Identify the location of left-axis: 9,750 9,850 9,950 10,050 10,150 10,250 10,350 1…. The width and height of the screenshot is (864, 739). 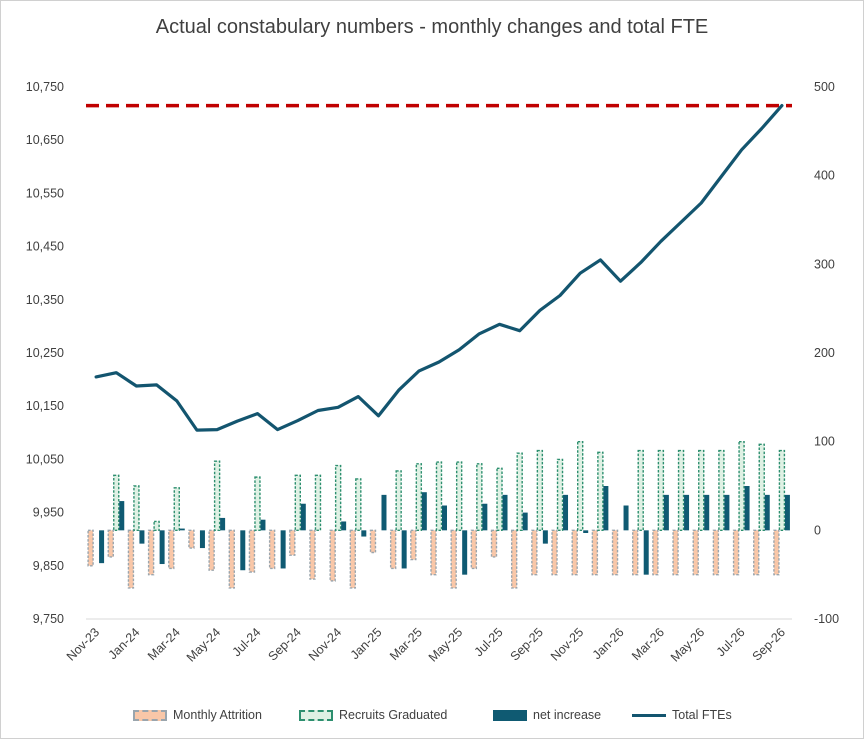
(45, 353).